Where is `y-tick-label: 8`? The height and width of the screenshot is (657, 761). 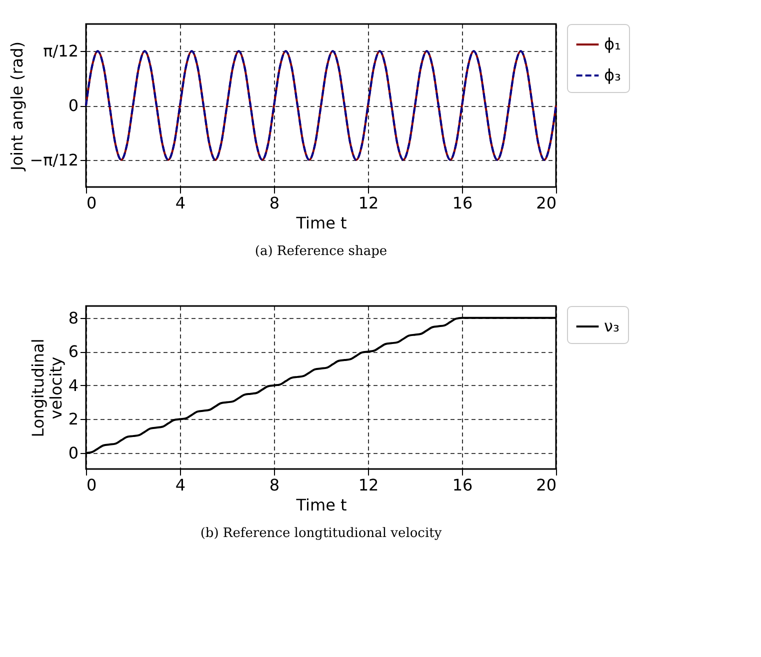
y-tick-label: 8 is located at coordinates (73, 318).